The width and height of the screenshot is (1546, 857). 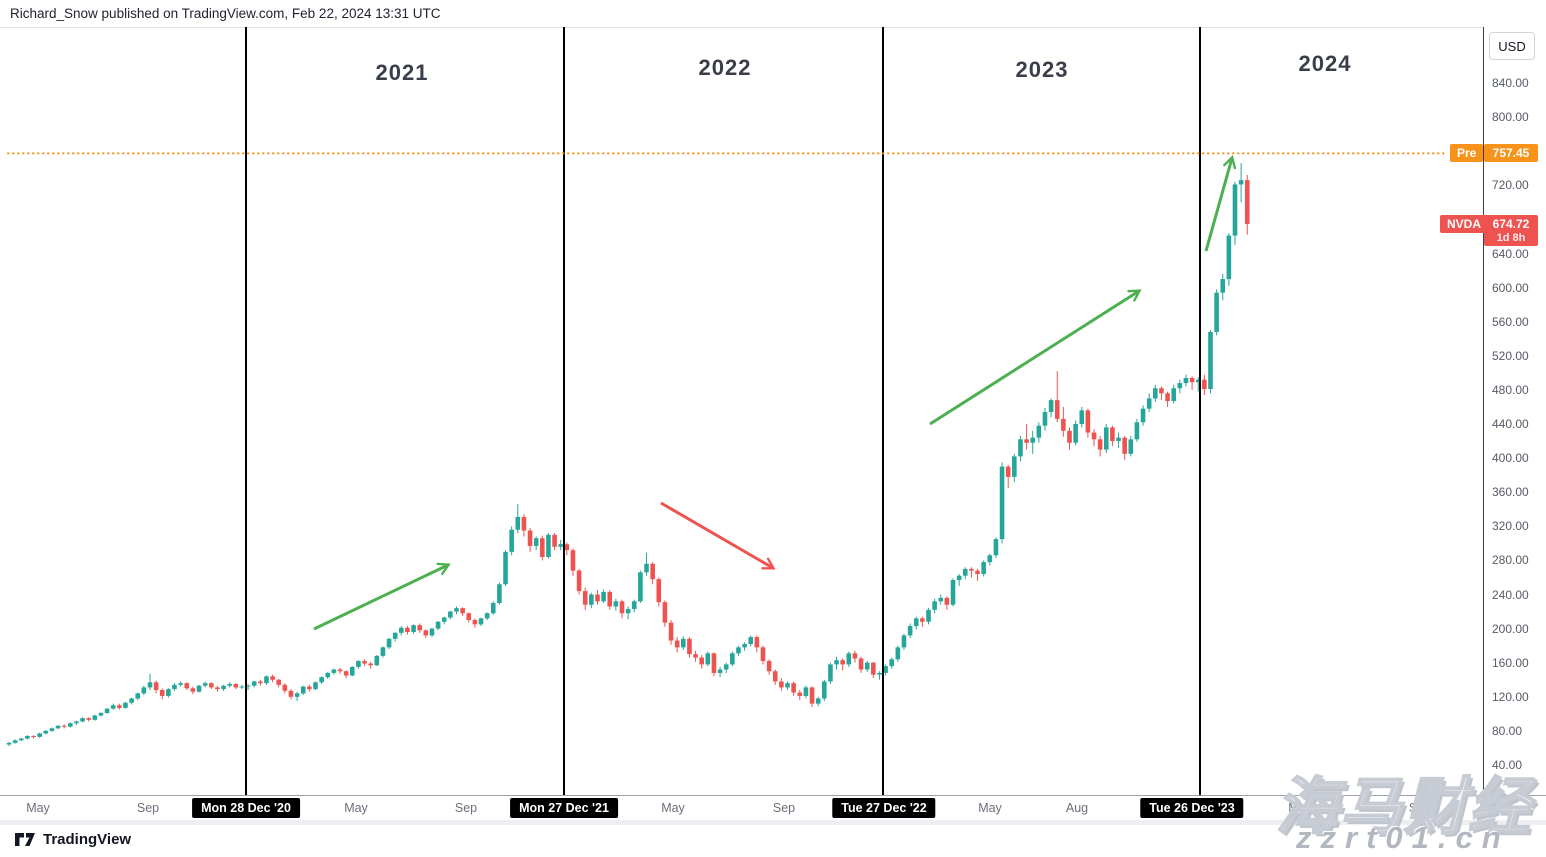 What do you see at coordinates (1510, 594) in the screenshot?
I see `price-tick: 240.00` at bounding box center [1510, 594].